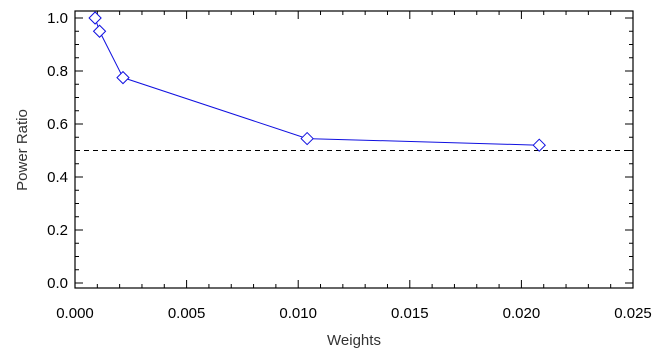  Describe the element at coordinates (522, 313) in the screenshot. I see `x-tick-label: 0.020` at that location.